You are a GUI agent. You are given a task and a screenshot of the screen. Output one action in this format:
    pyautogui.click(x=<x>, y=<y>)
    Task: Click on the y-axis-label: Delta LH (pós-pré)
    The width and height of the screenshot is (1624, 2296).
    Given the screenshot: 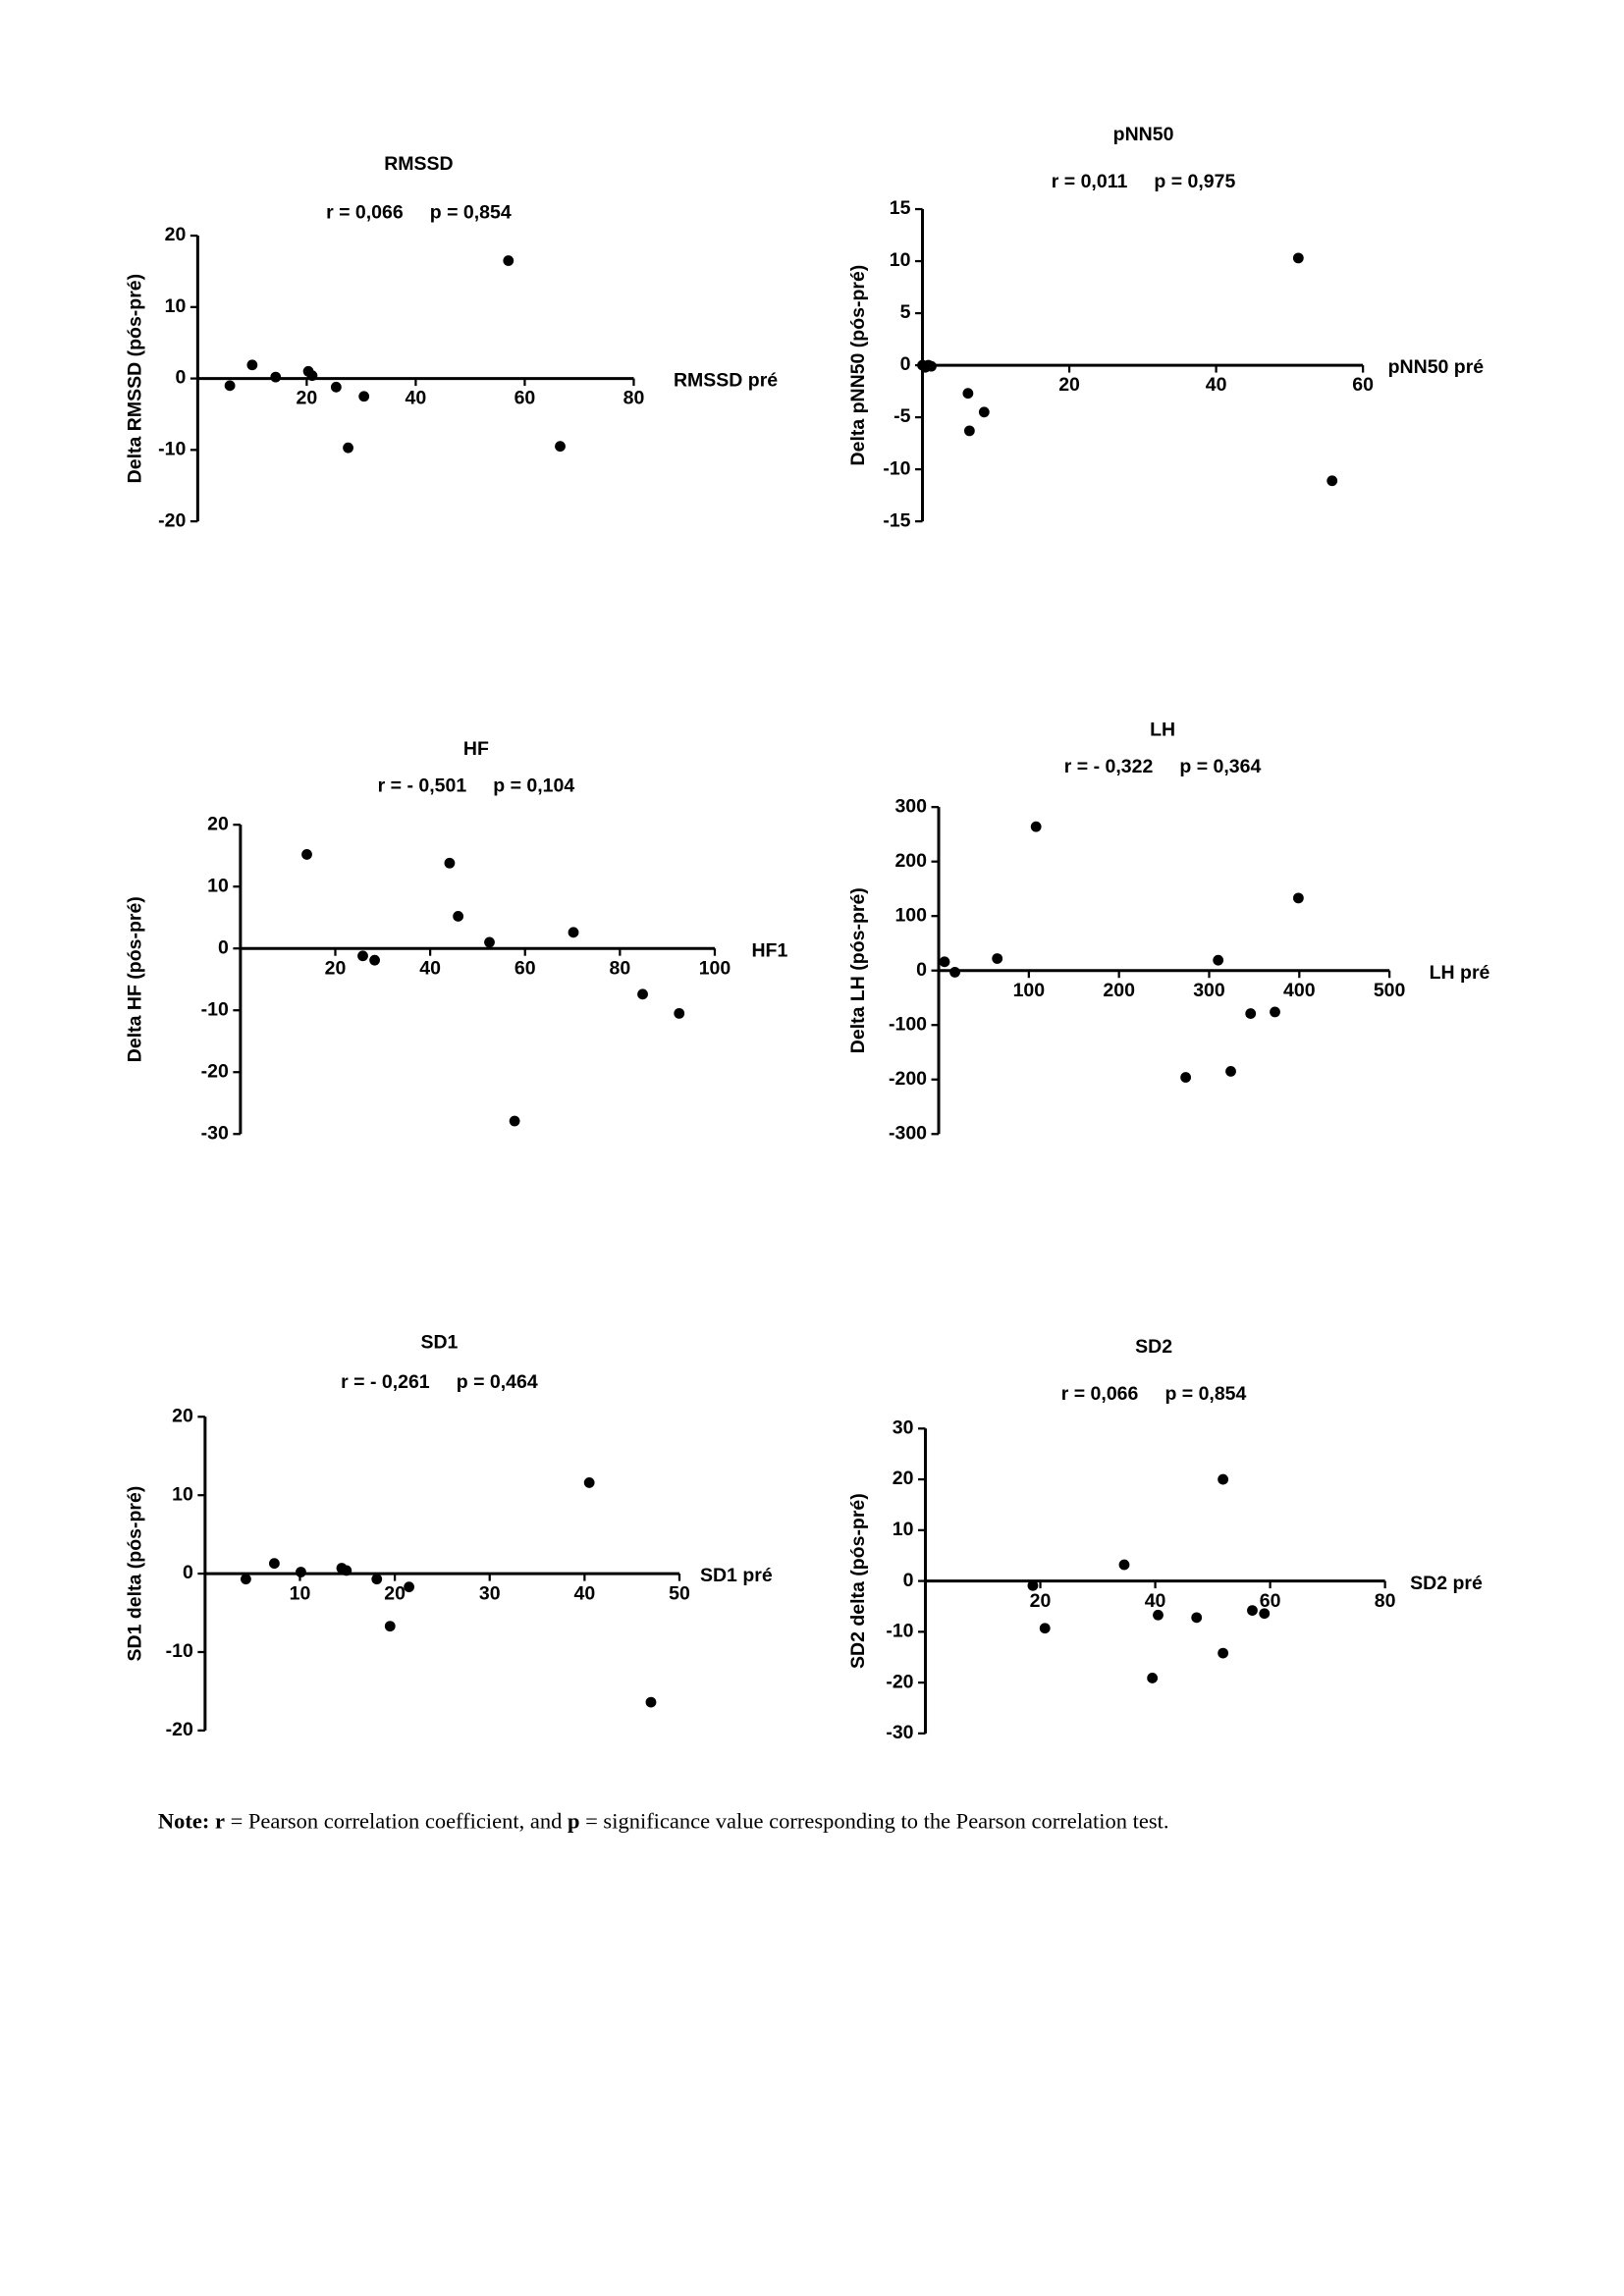 What is the action you would take?
    pyautogui.click(x=858, y=970)
    